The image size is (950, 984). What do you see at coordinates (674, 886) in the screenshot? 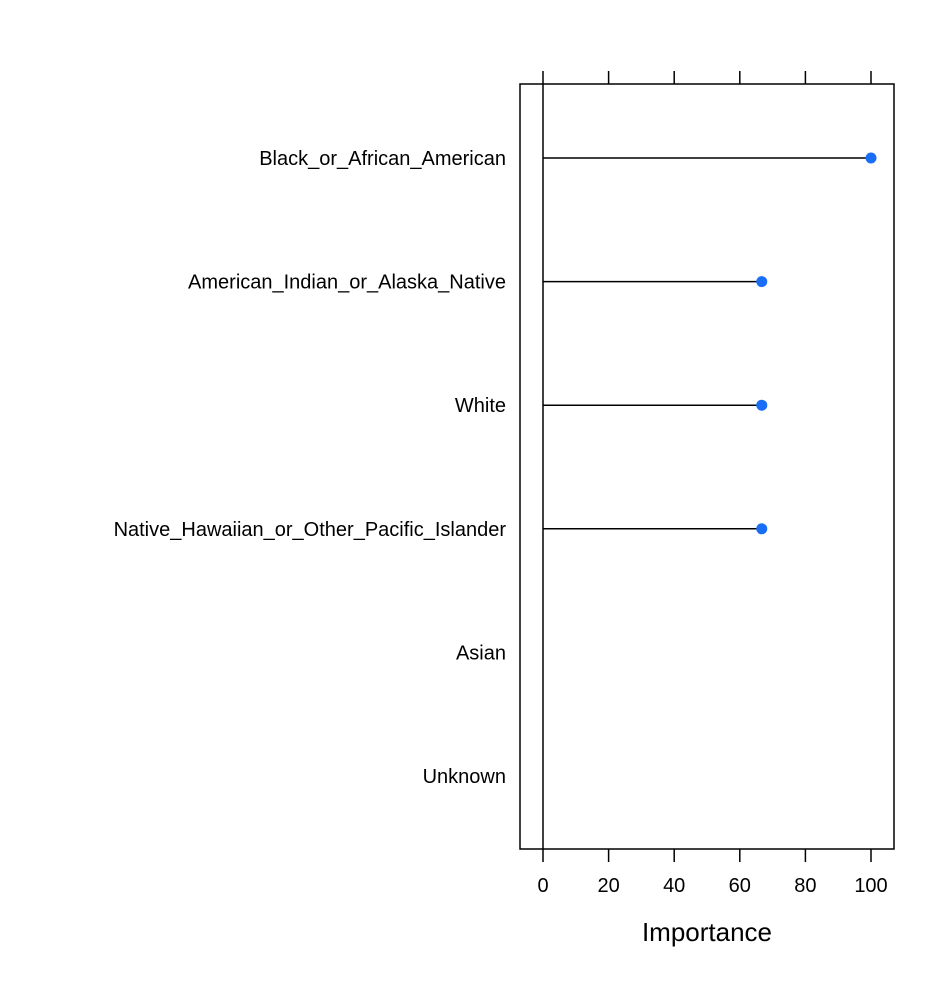
I see `x-tick-label: 40` at bounding box center [674, 886].